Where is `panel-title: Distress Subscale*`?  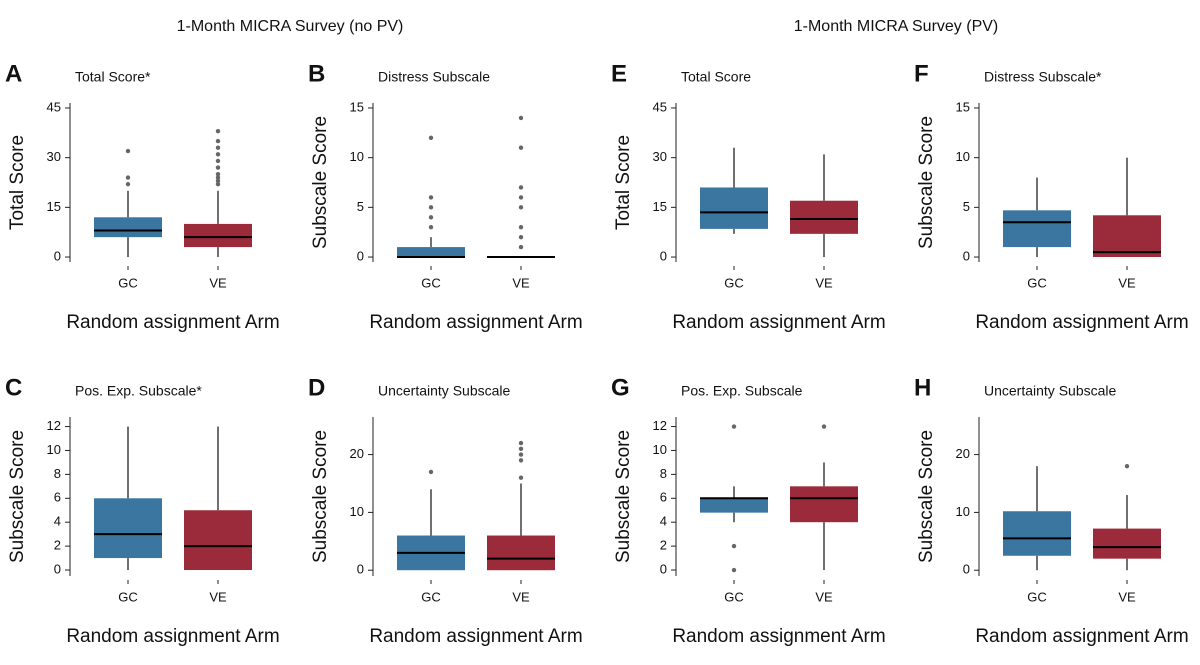 panel-title: Distress Subscale* is located at coordinates (1043, 77).